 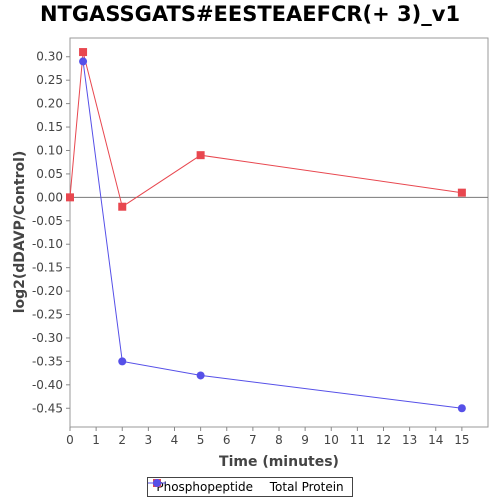 I want to click on chart-title: NTGASSGATS#EESTEAEFCR(+ 3)_v1, so click(x=250, y=14).